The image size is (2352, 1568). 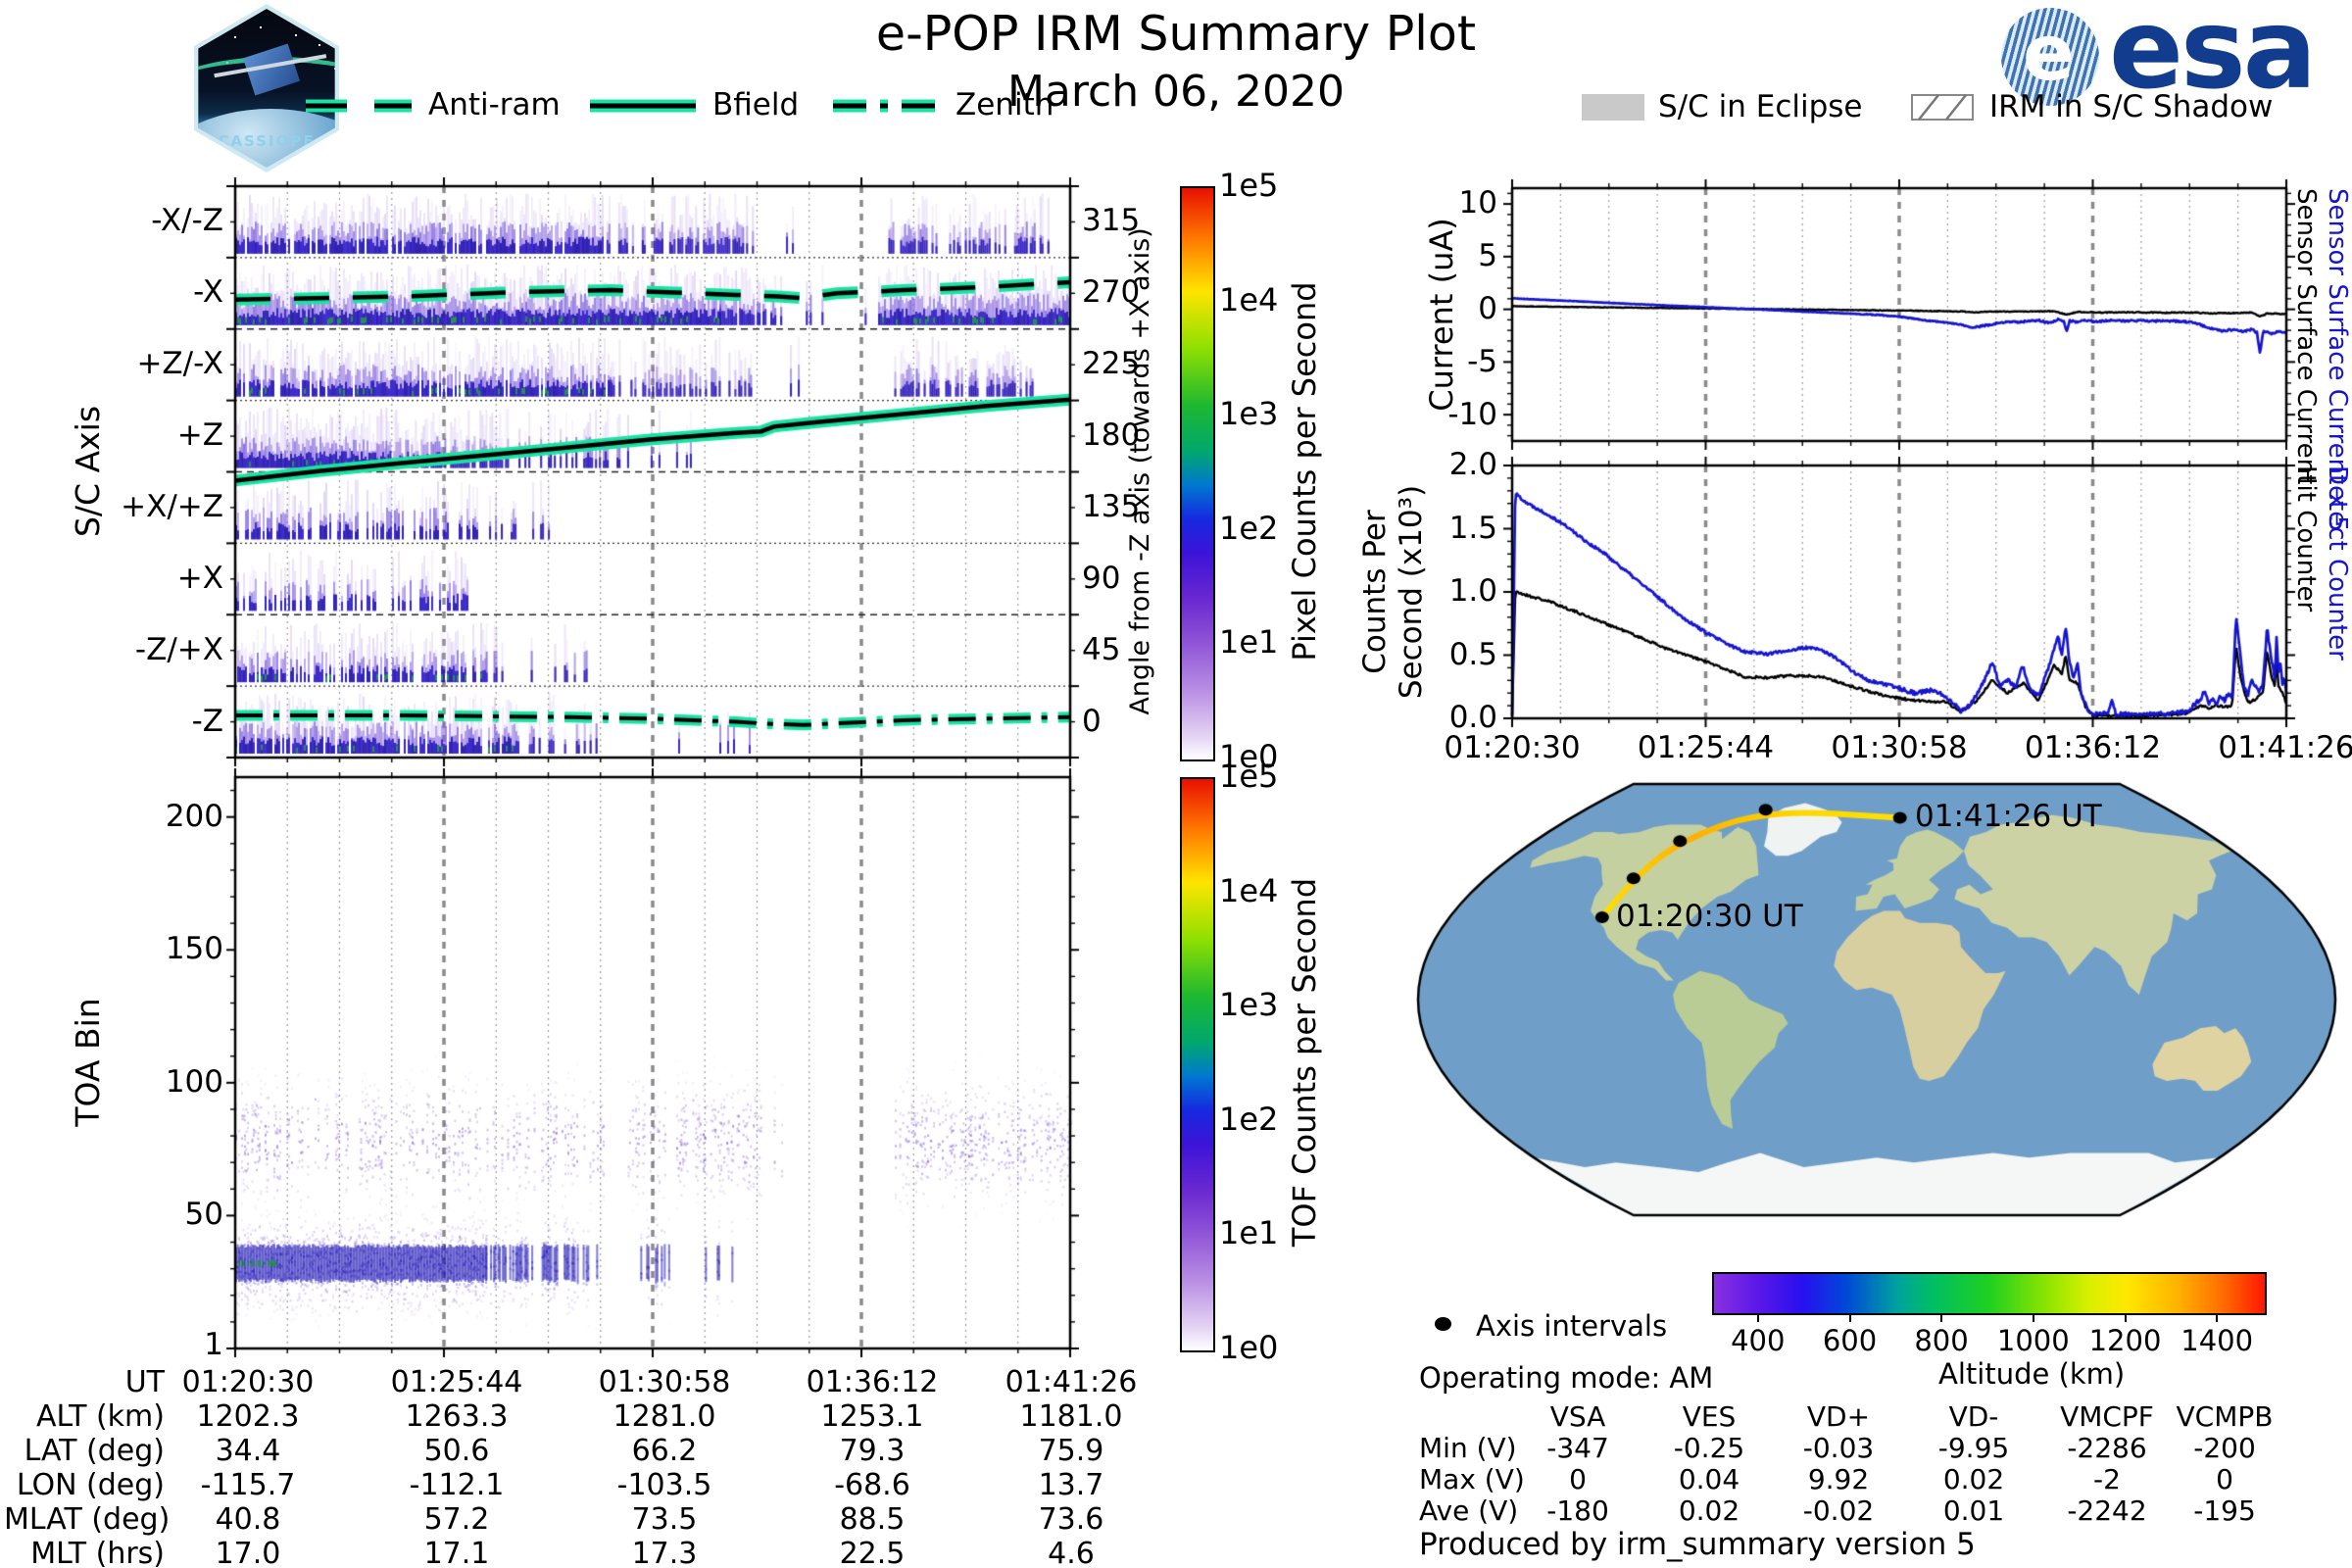 I want to click on toa-ytick: 50, so click(x=203, y=1215).